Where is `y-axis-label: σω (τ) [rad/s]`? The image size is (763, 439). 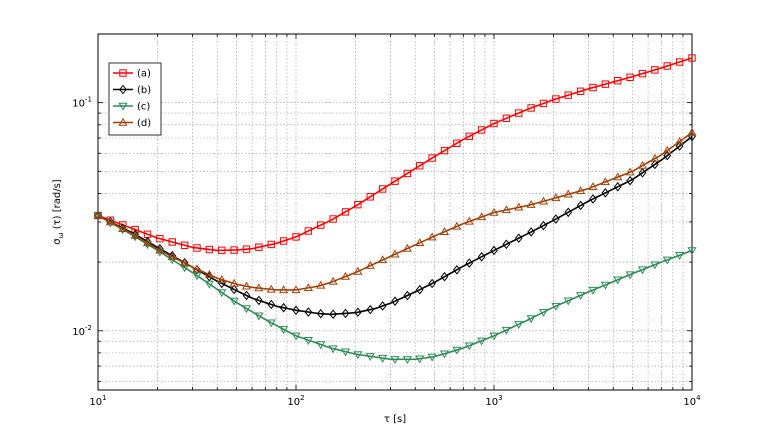
y-axis-label: σω (τ) [rad/s] is located at coordinates (58, 211).